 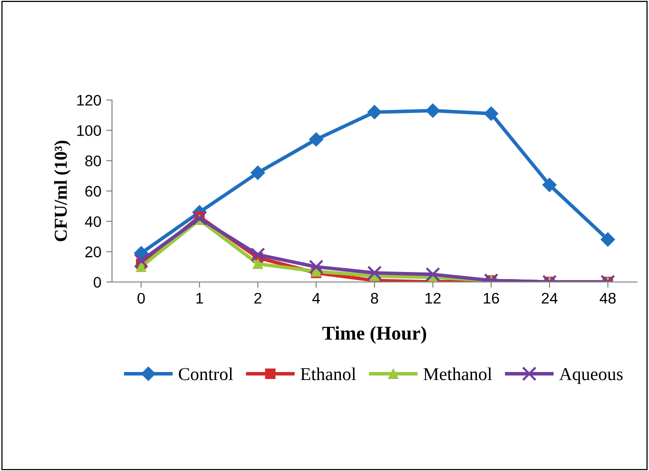 I want to click on x-tick-label: 16, so click(x=491, y=298).